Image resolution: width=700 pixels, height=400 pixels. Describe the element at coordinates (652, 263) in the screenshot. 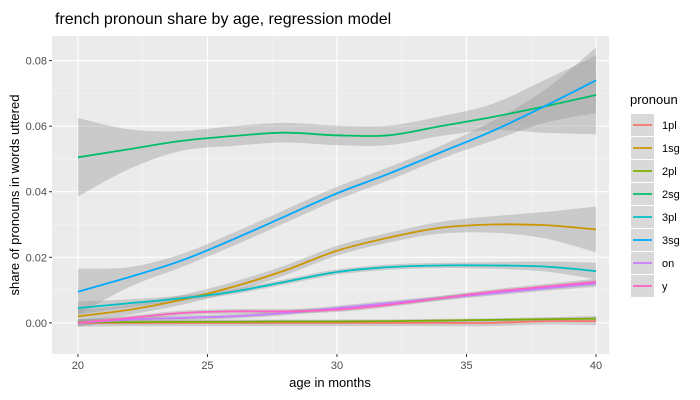

I see `legend-item-on: on` at that location.